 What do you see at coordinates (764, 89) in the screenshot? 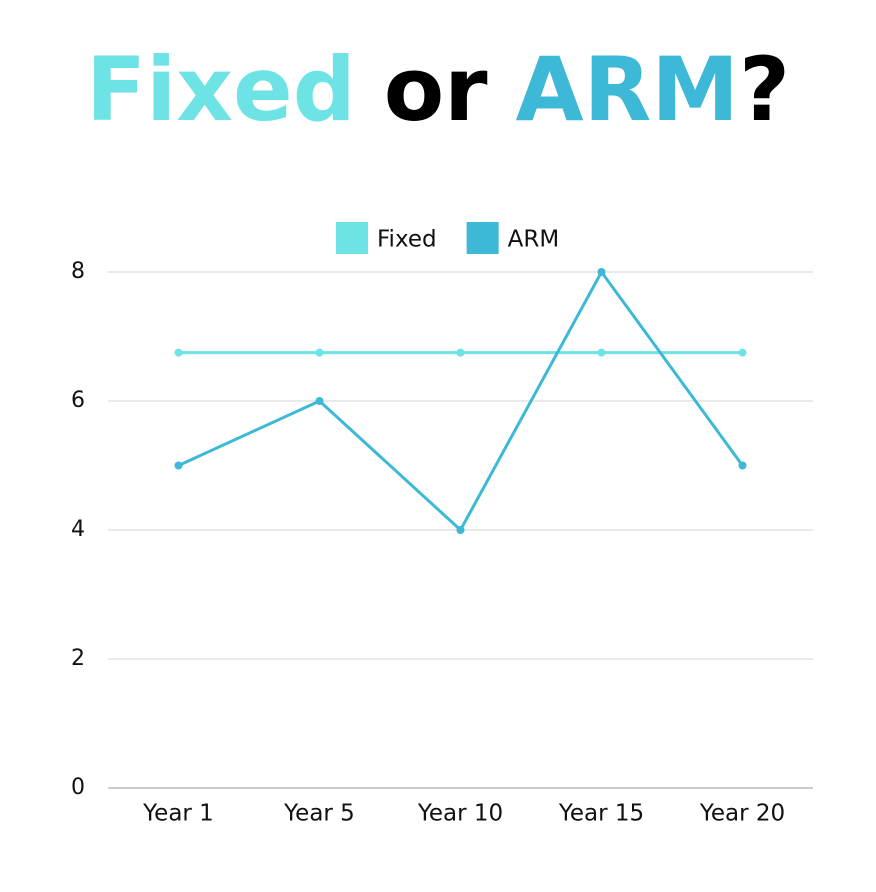
I see `title-part: ?` at bounding box center [764, 89].